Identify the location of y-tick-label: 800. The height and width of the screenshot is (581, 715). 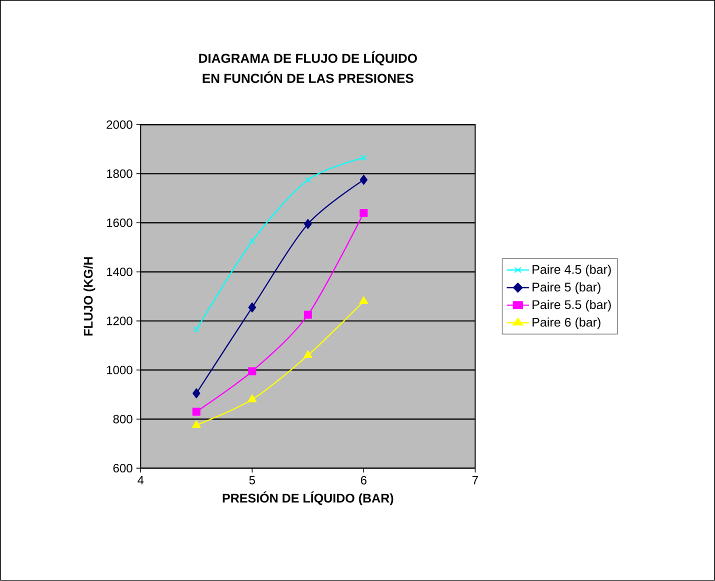
(122, 419).